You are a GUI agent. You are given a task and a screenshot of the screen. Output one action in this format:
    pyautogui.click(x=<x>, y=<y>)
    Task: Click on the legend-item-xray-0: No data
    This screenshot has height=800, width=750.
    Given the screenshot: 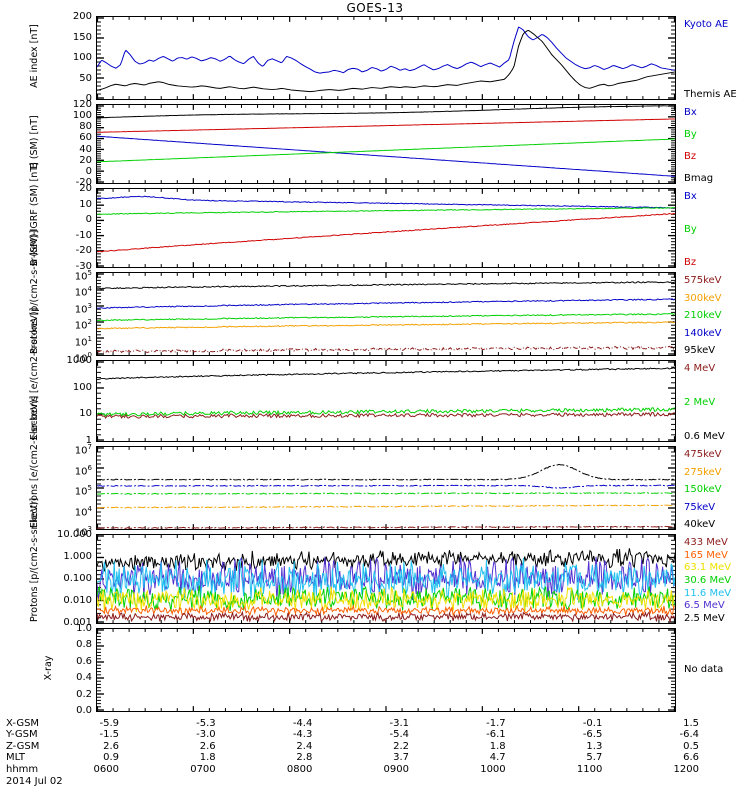 What is the action you would take?
    pyautogui.click(x=704, y=669)
    